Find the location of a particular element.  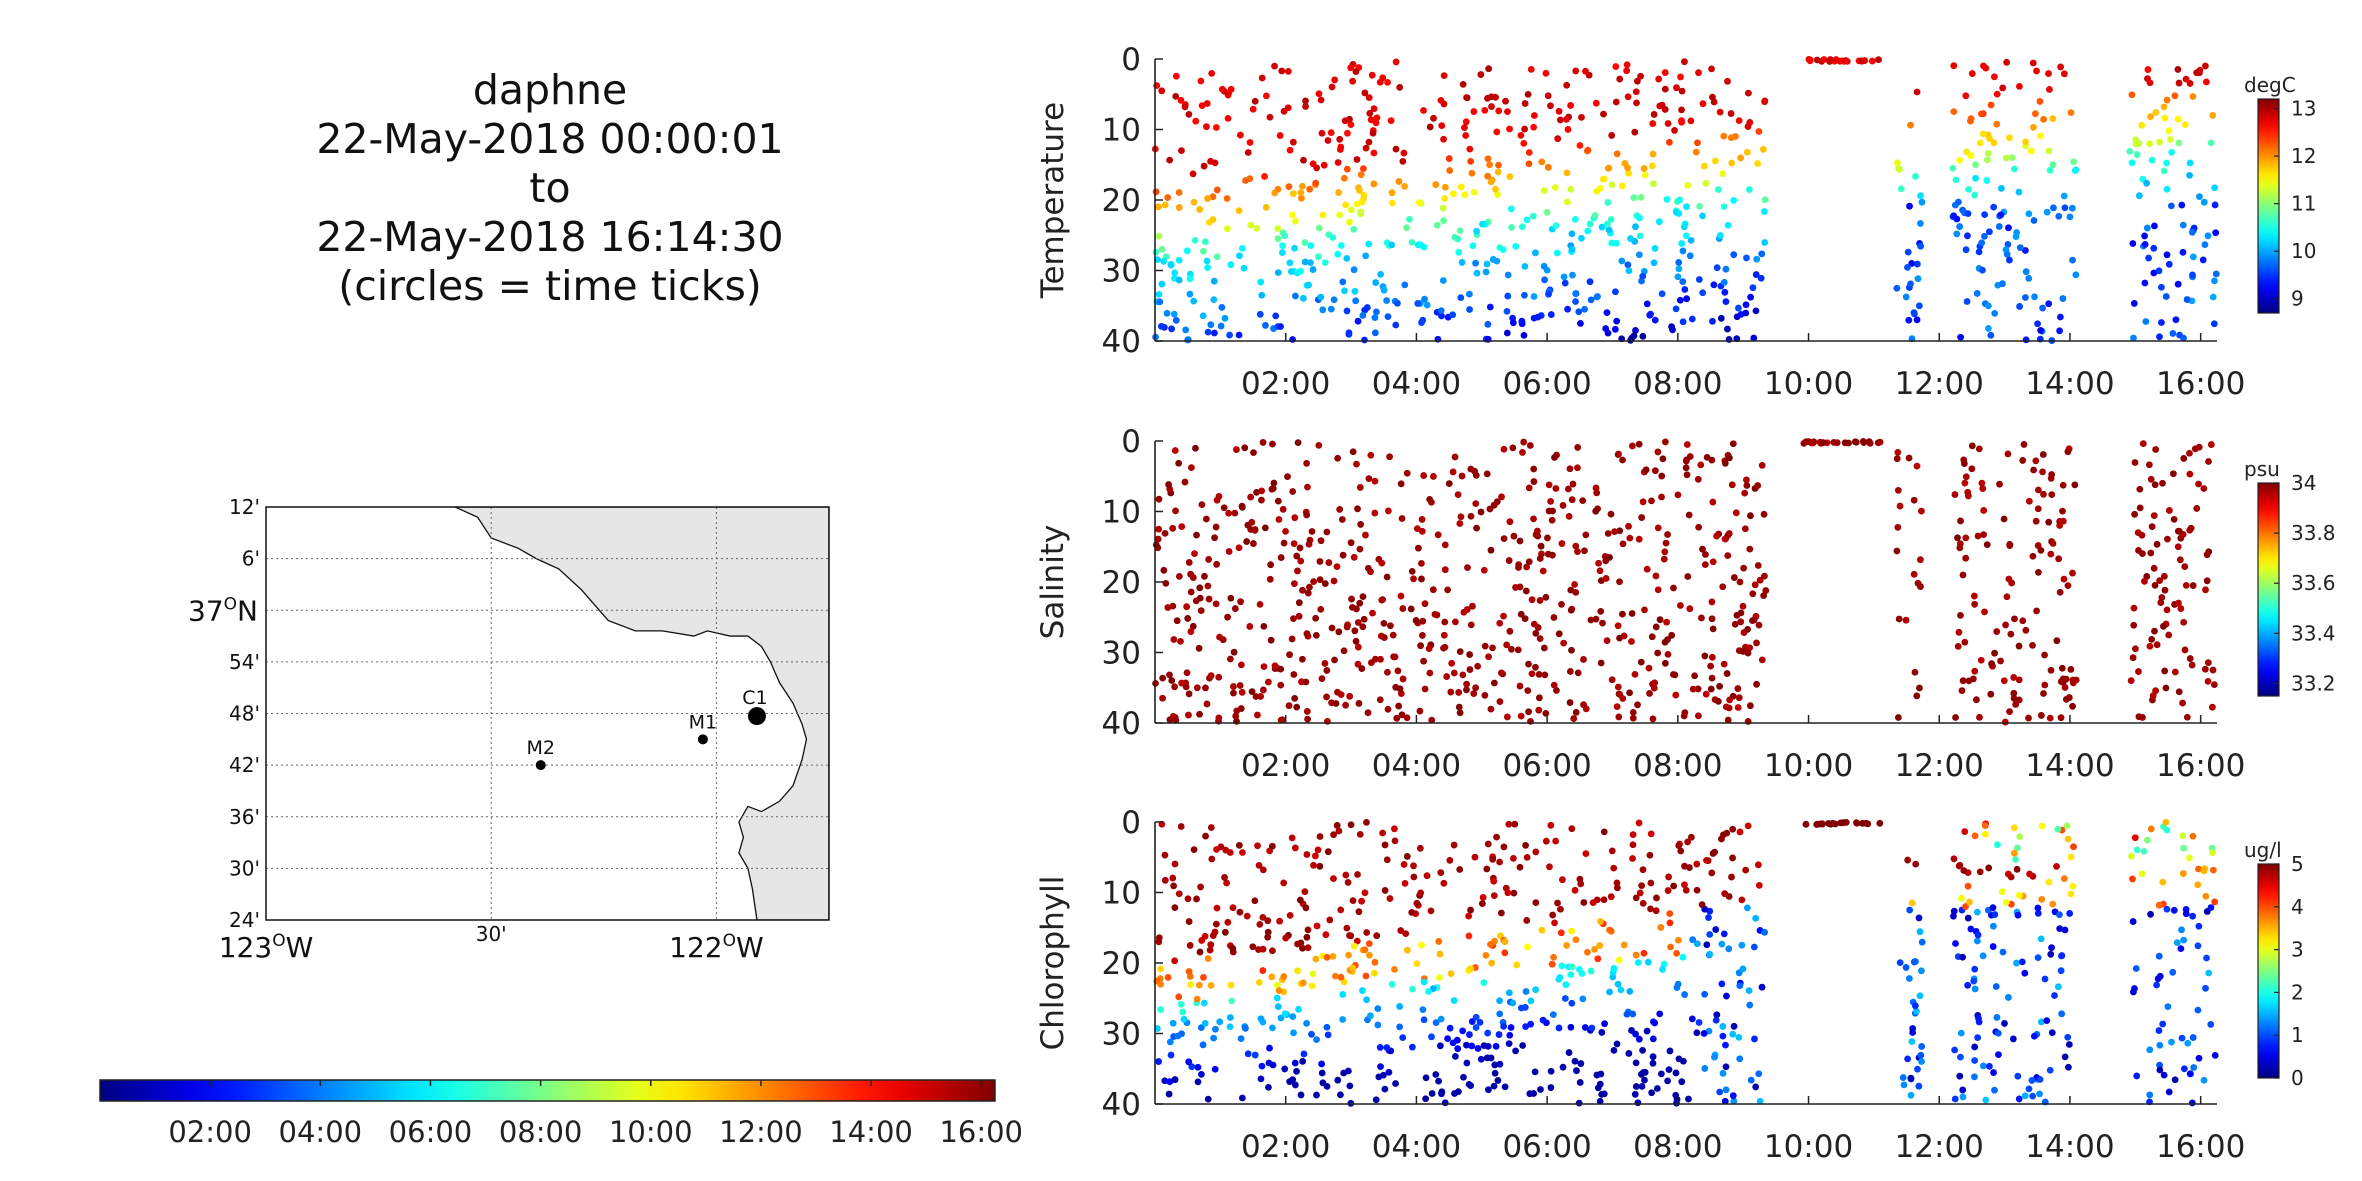

x-tick-label: 02:00 is located at coordinates (1285, 1147).